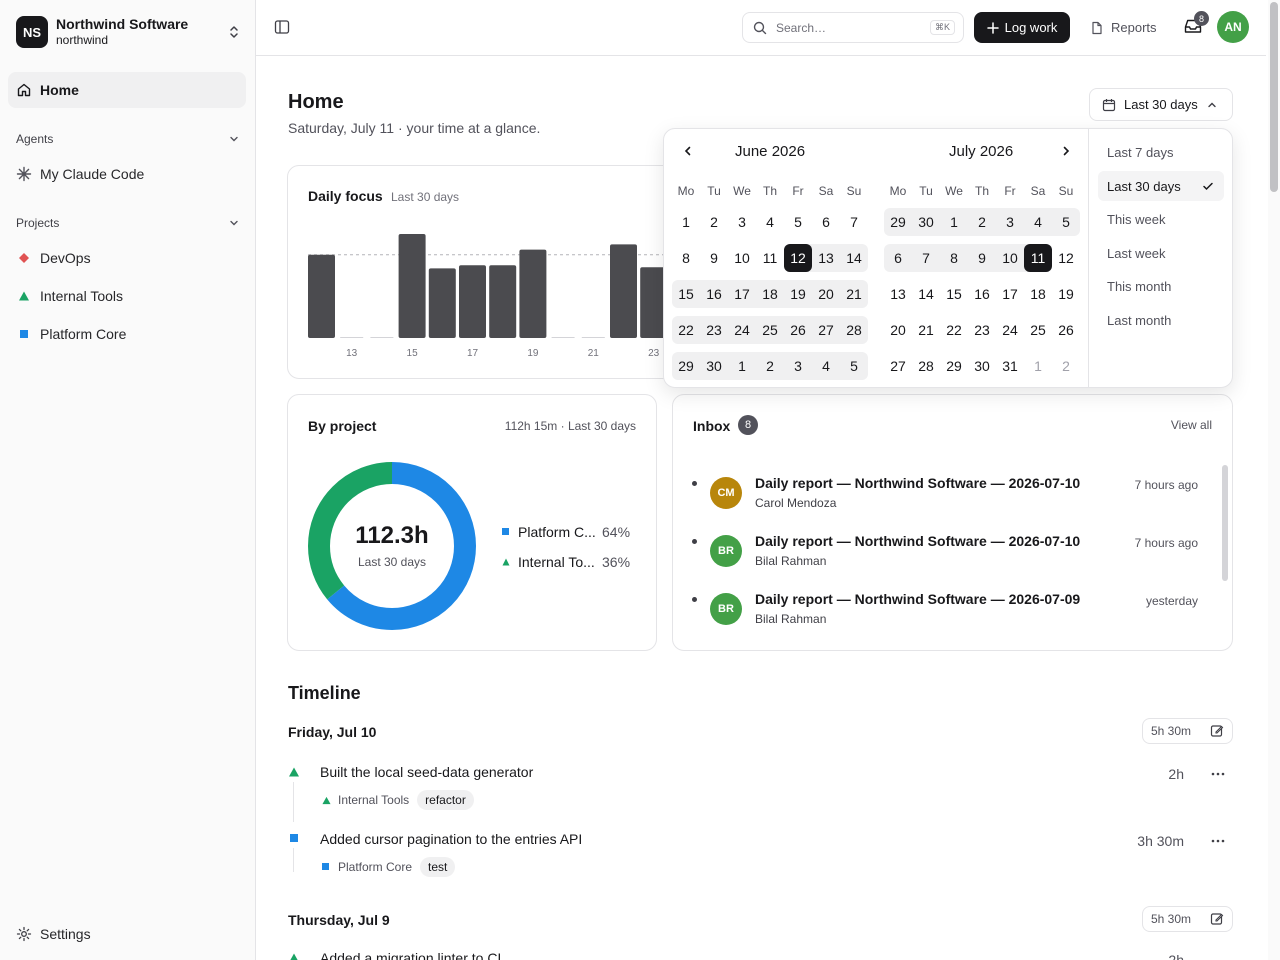 This screenshot has width=1280, height=960. Describe the element at coordinates (1225, 523) in the screenshot. I see `inbox-scrollbar` at that location.